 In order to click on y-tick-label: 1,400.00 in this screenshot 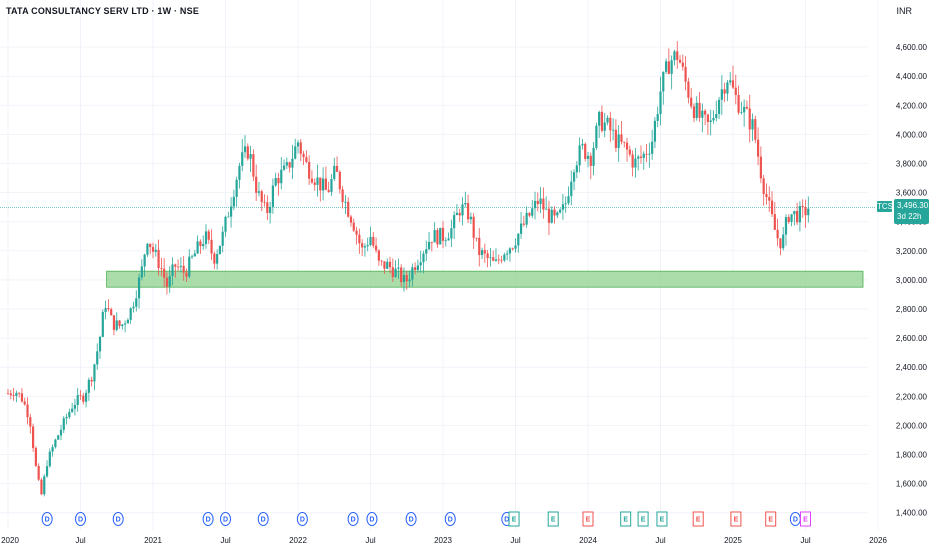, I will do `click(912, 513)`.